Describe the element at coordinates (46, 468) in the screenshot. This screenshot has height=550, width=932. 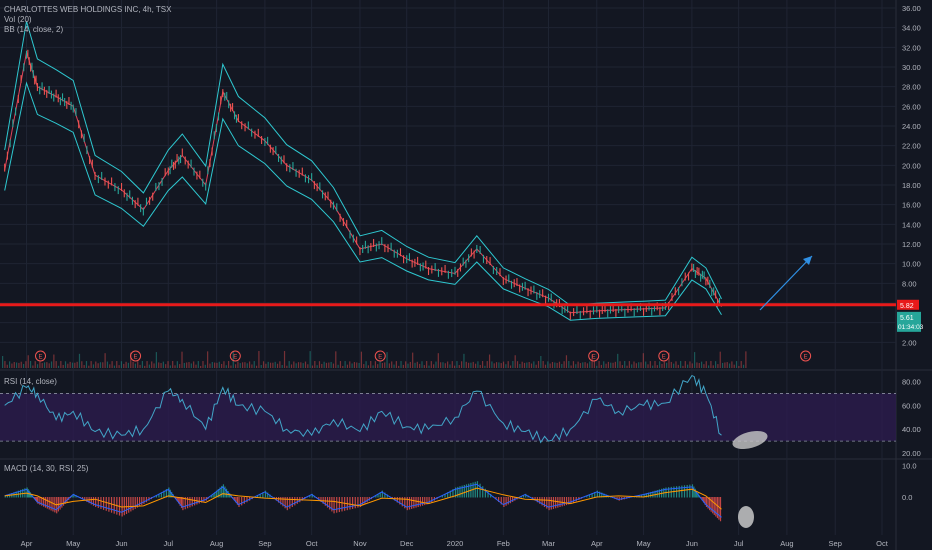
I see `macd-indicator-label: MACD (14, 30, RSI, 25)` at that location.